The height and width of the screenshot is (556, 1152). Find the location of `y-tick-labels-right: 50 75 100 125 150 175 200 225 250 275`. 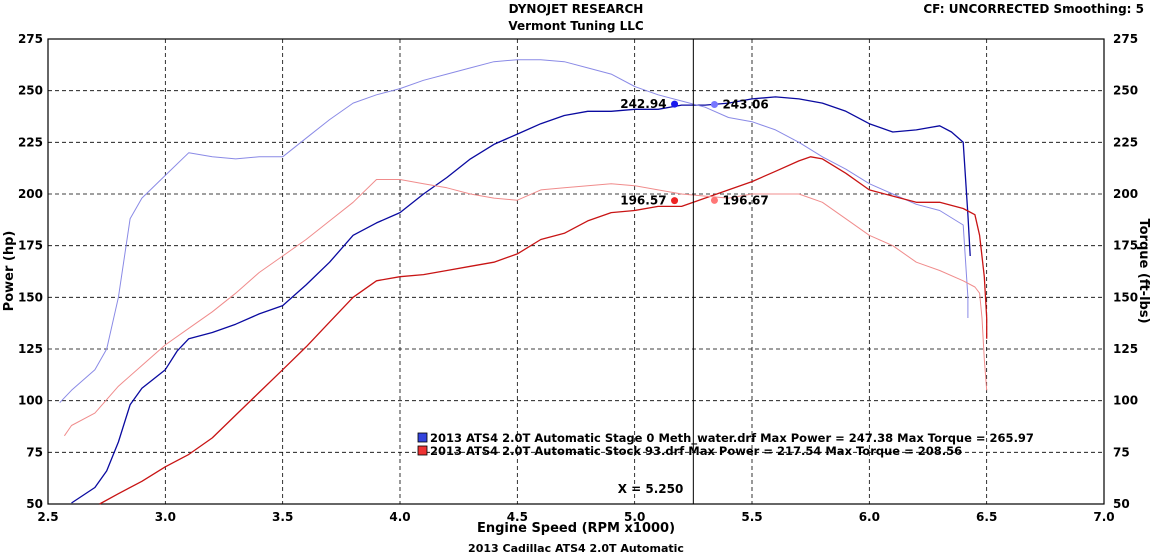

y-tick-labels-right: 50 75 100 125 150 175 200 225 250 275 is located at coordinates (1125, 271).